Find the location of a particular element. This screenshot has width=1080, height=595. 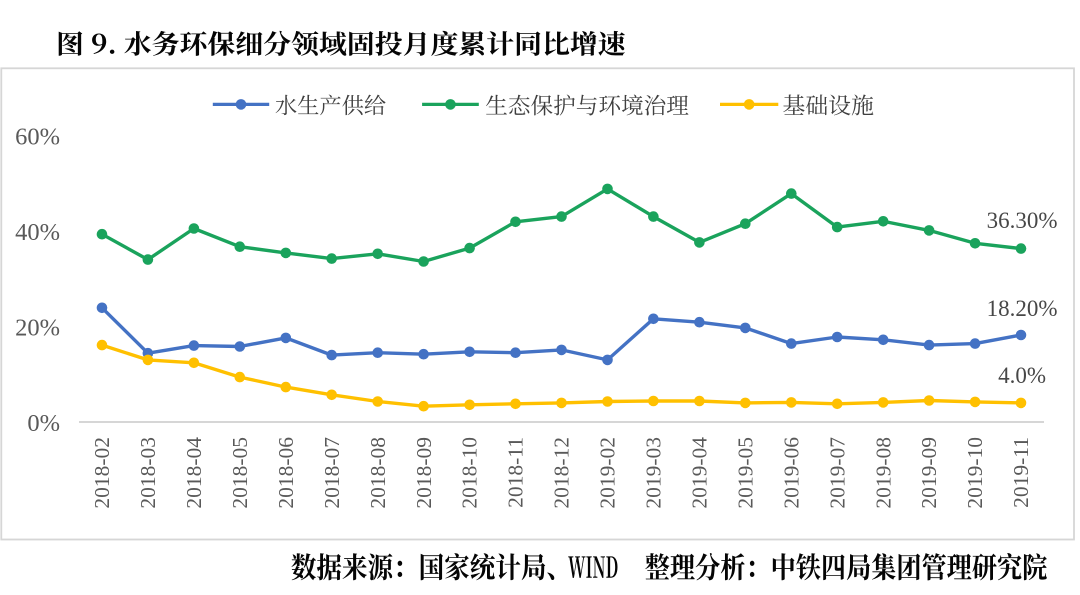

svg-text: 2019-10 is located at coordinates (975, 473).